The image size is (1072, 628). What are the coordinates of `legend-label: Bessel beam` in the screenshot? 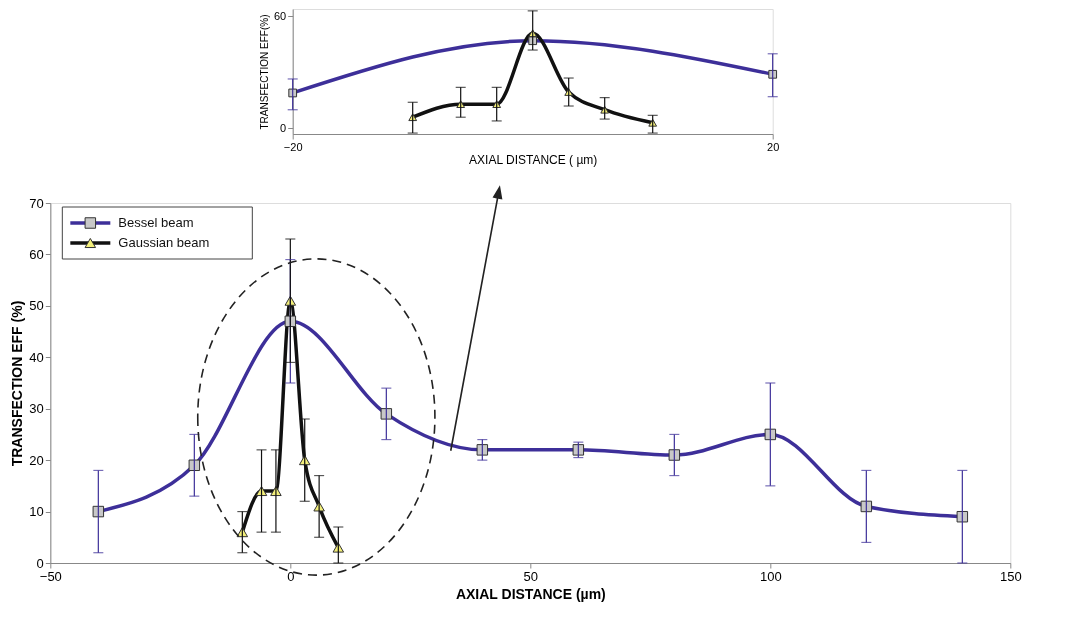 It's located at (156, 222).